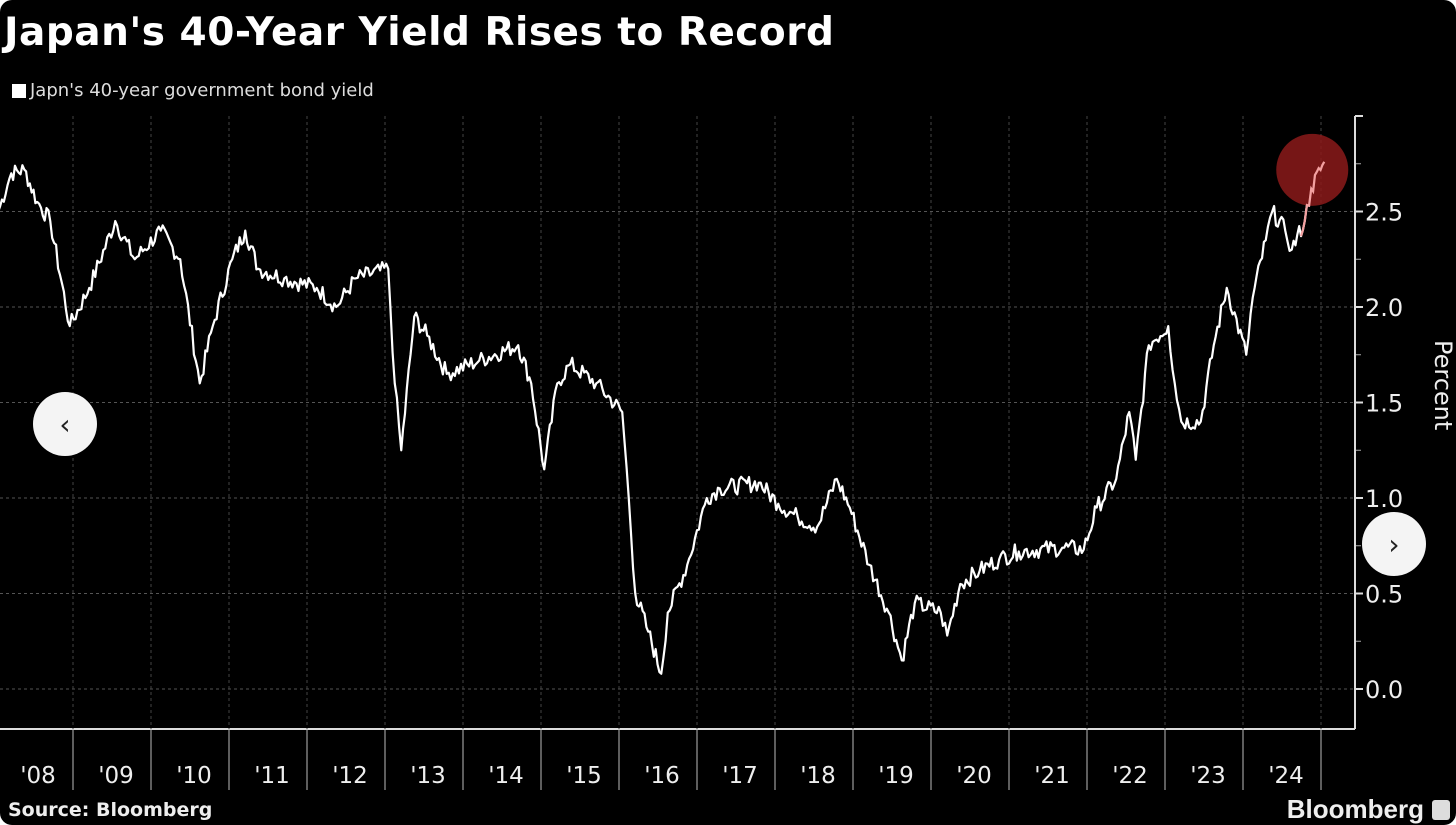  What do you see at coordinates (1286, 776) in the screenshot?
I see `x-tick-label: '24` at bounding box center [1286, 776].